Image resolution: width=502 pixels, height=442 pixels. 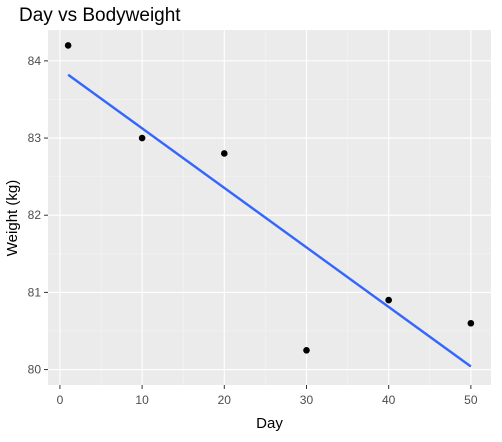 What do you see at coordinates (35, 138) in the screenshot?
I see `y-tick-label: 83` at bounding box center [35, 138].